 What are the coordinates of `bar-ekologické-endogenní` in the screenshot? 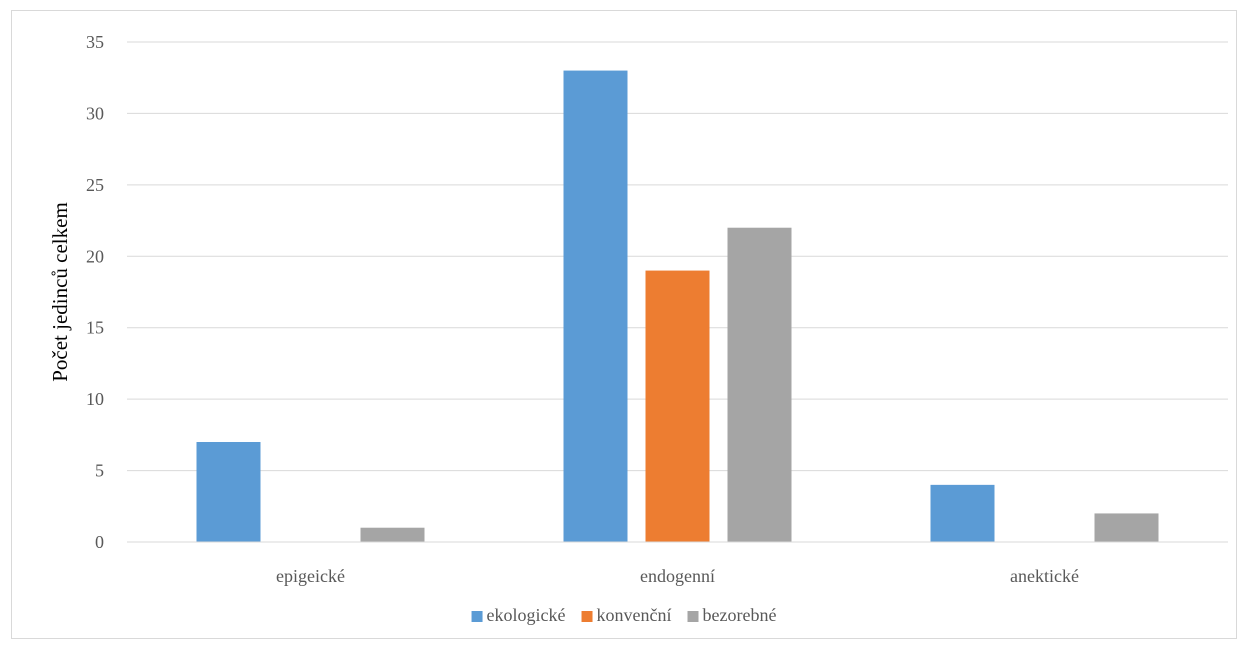 It's located at (595, 306).